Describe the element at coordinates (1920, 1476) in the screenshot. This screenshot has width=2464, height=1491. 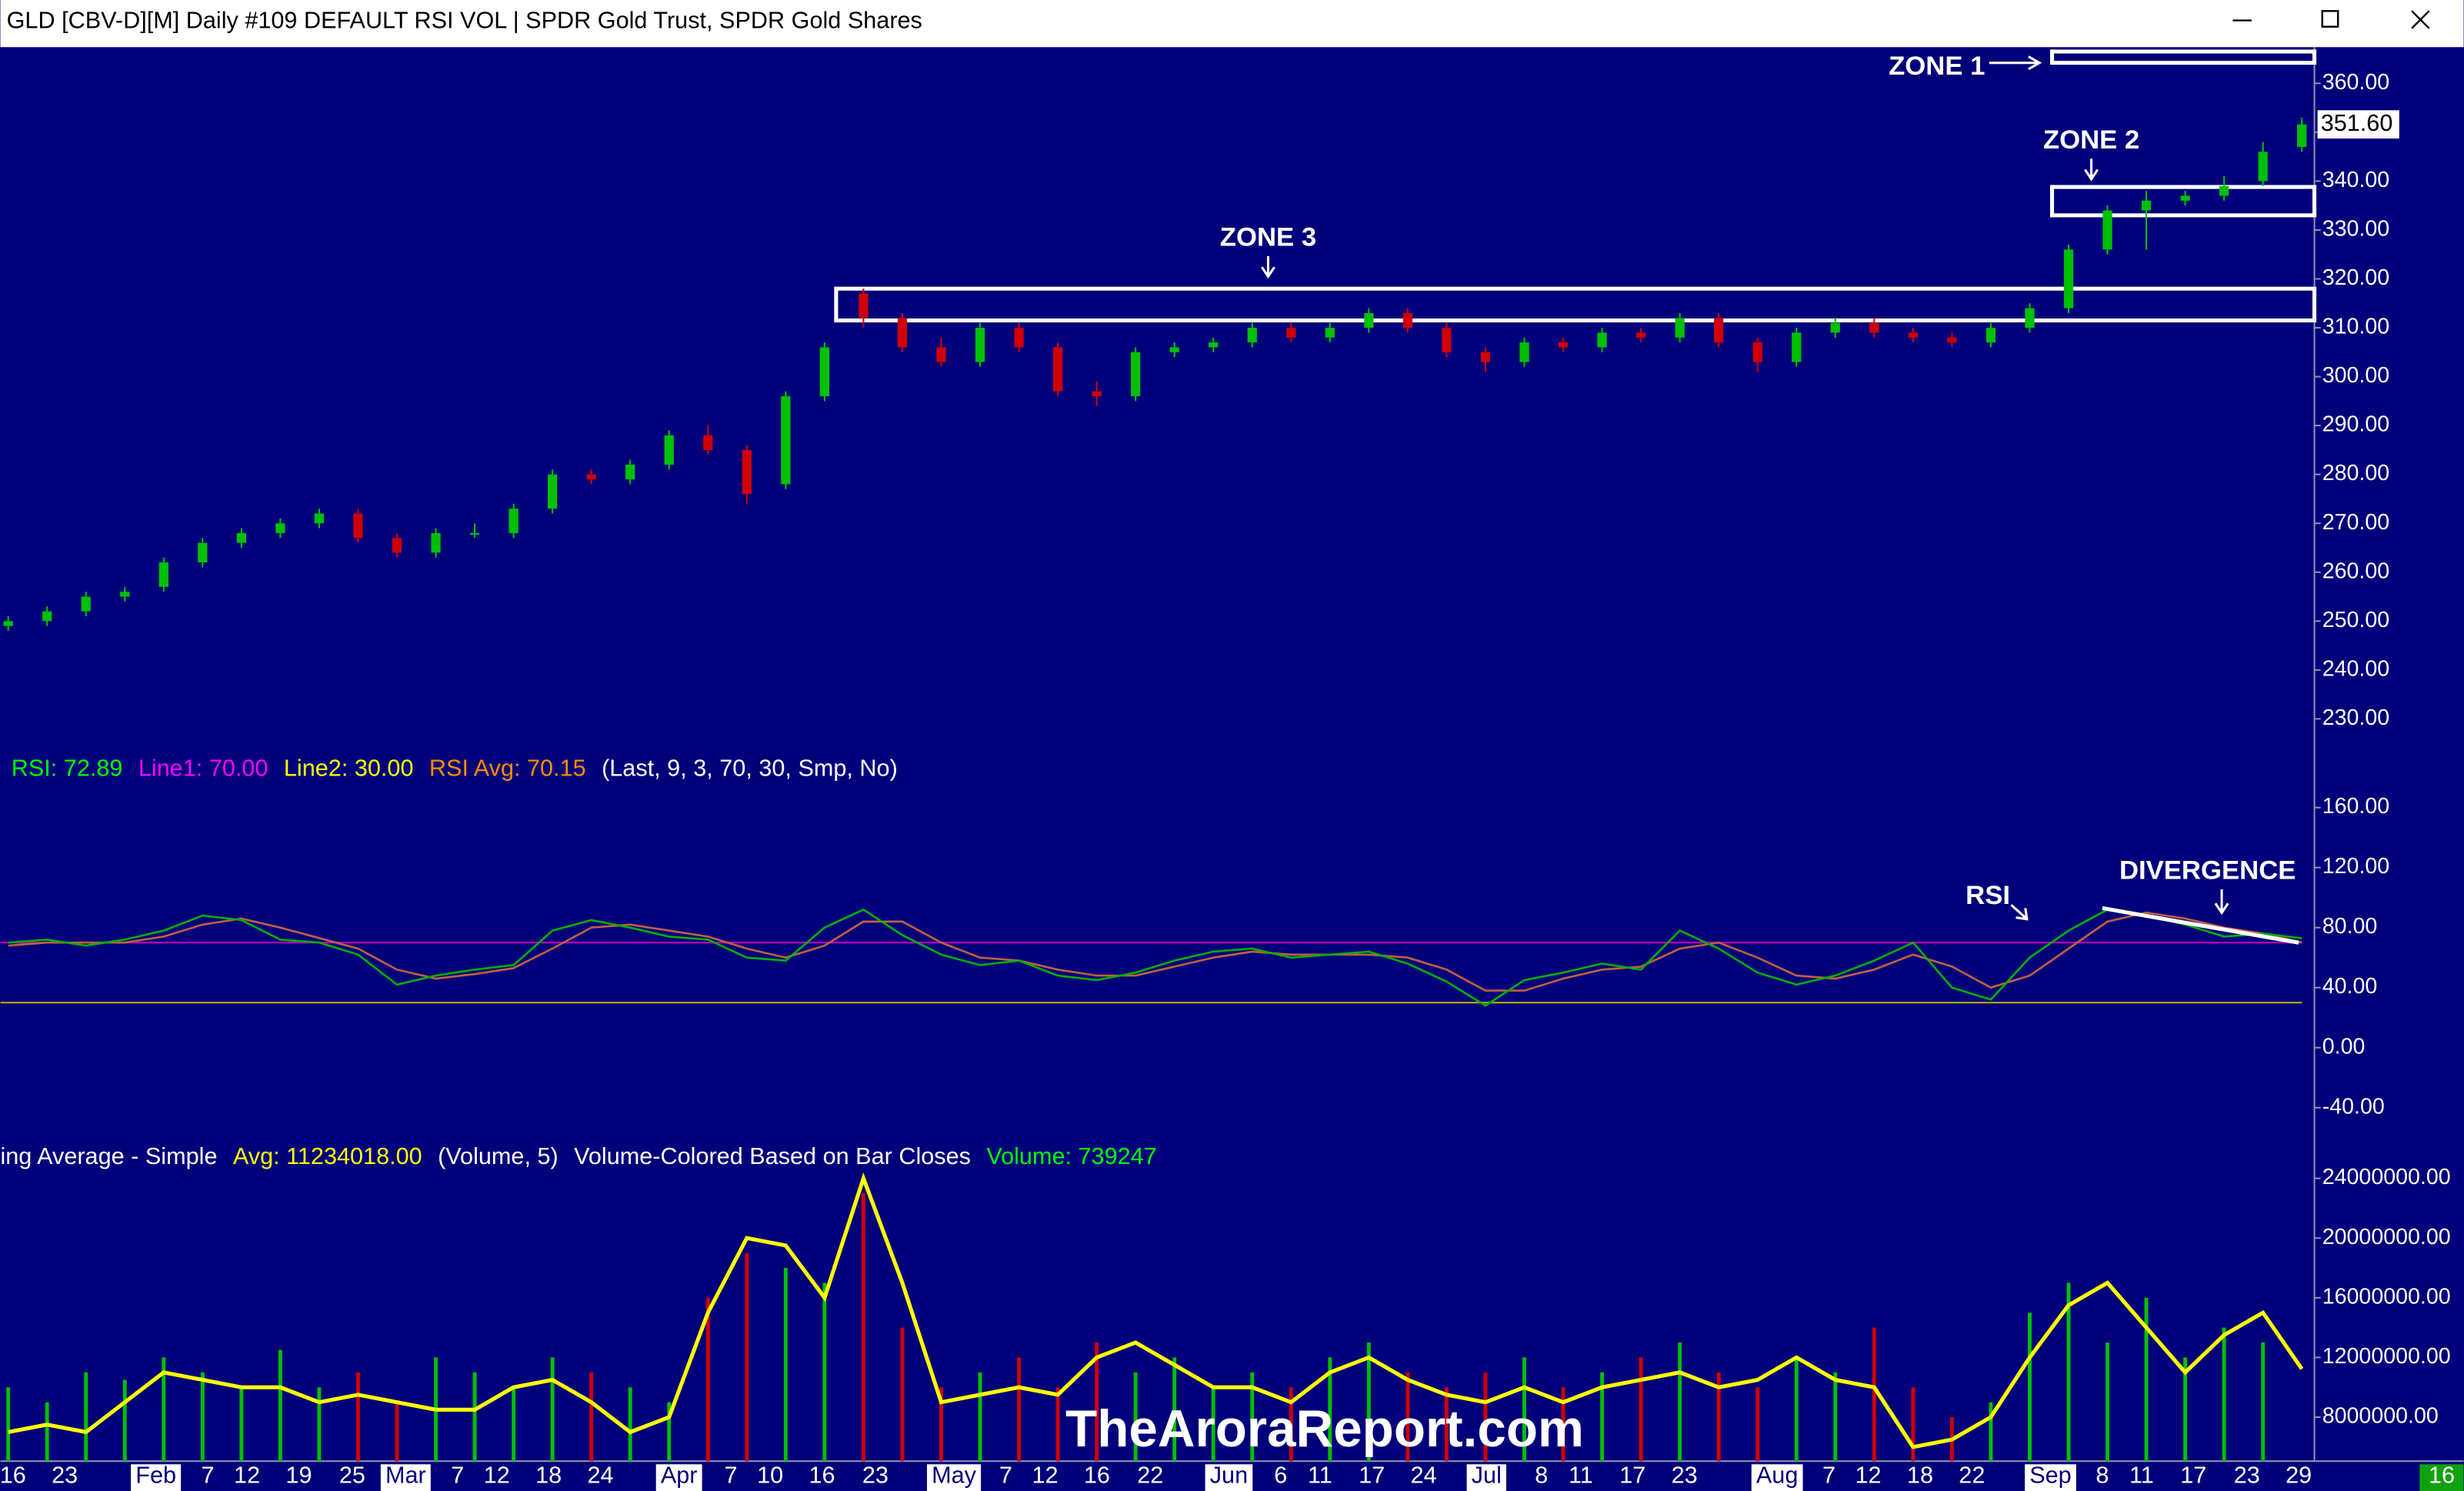
I see `x-tick-label: 18` at that location.